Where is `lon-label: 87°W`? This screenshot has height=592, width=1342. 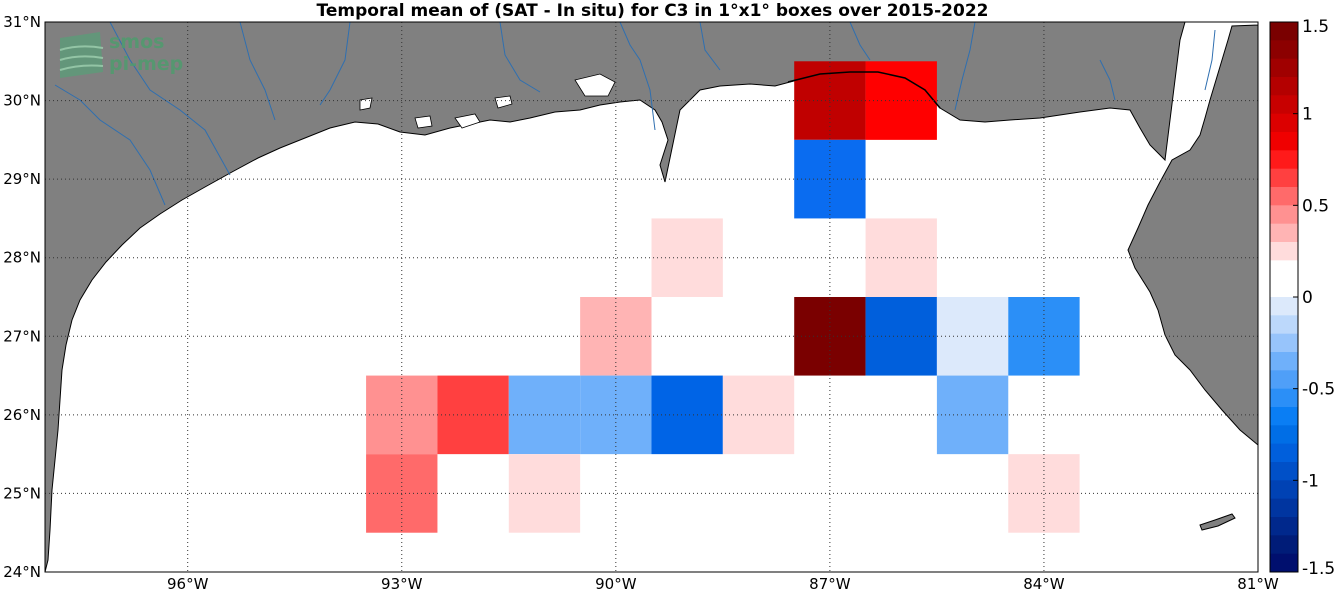
lon-label: 87°W is located at coordinates (830, 583).